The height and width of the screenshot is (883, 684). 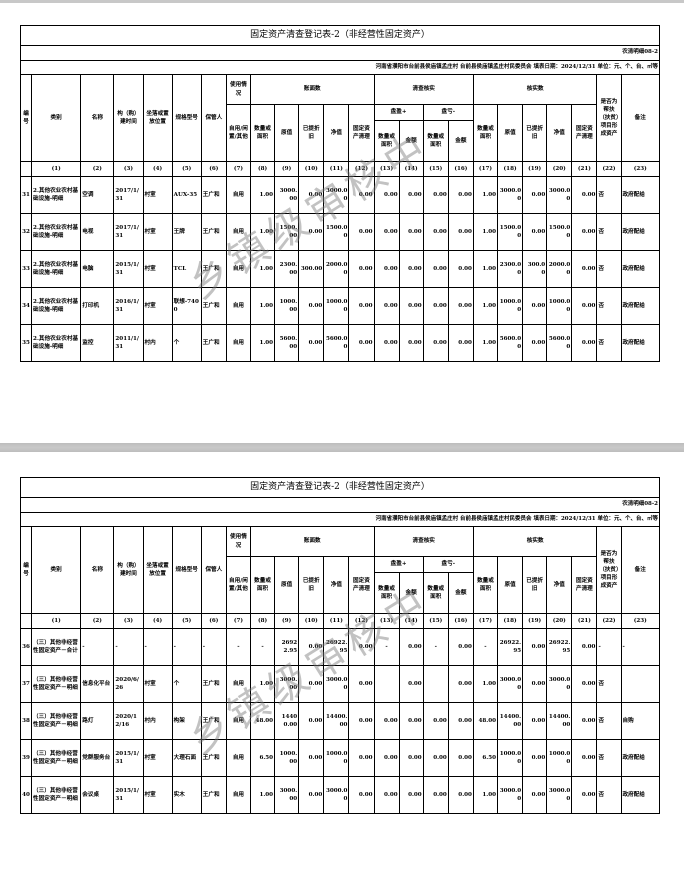 What do you see at coordinates (287, 721) in the screenshot?
I see `row-value-9: 14400.00` at bounding box center [287, 721].